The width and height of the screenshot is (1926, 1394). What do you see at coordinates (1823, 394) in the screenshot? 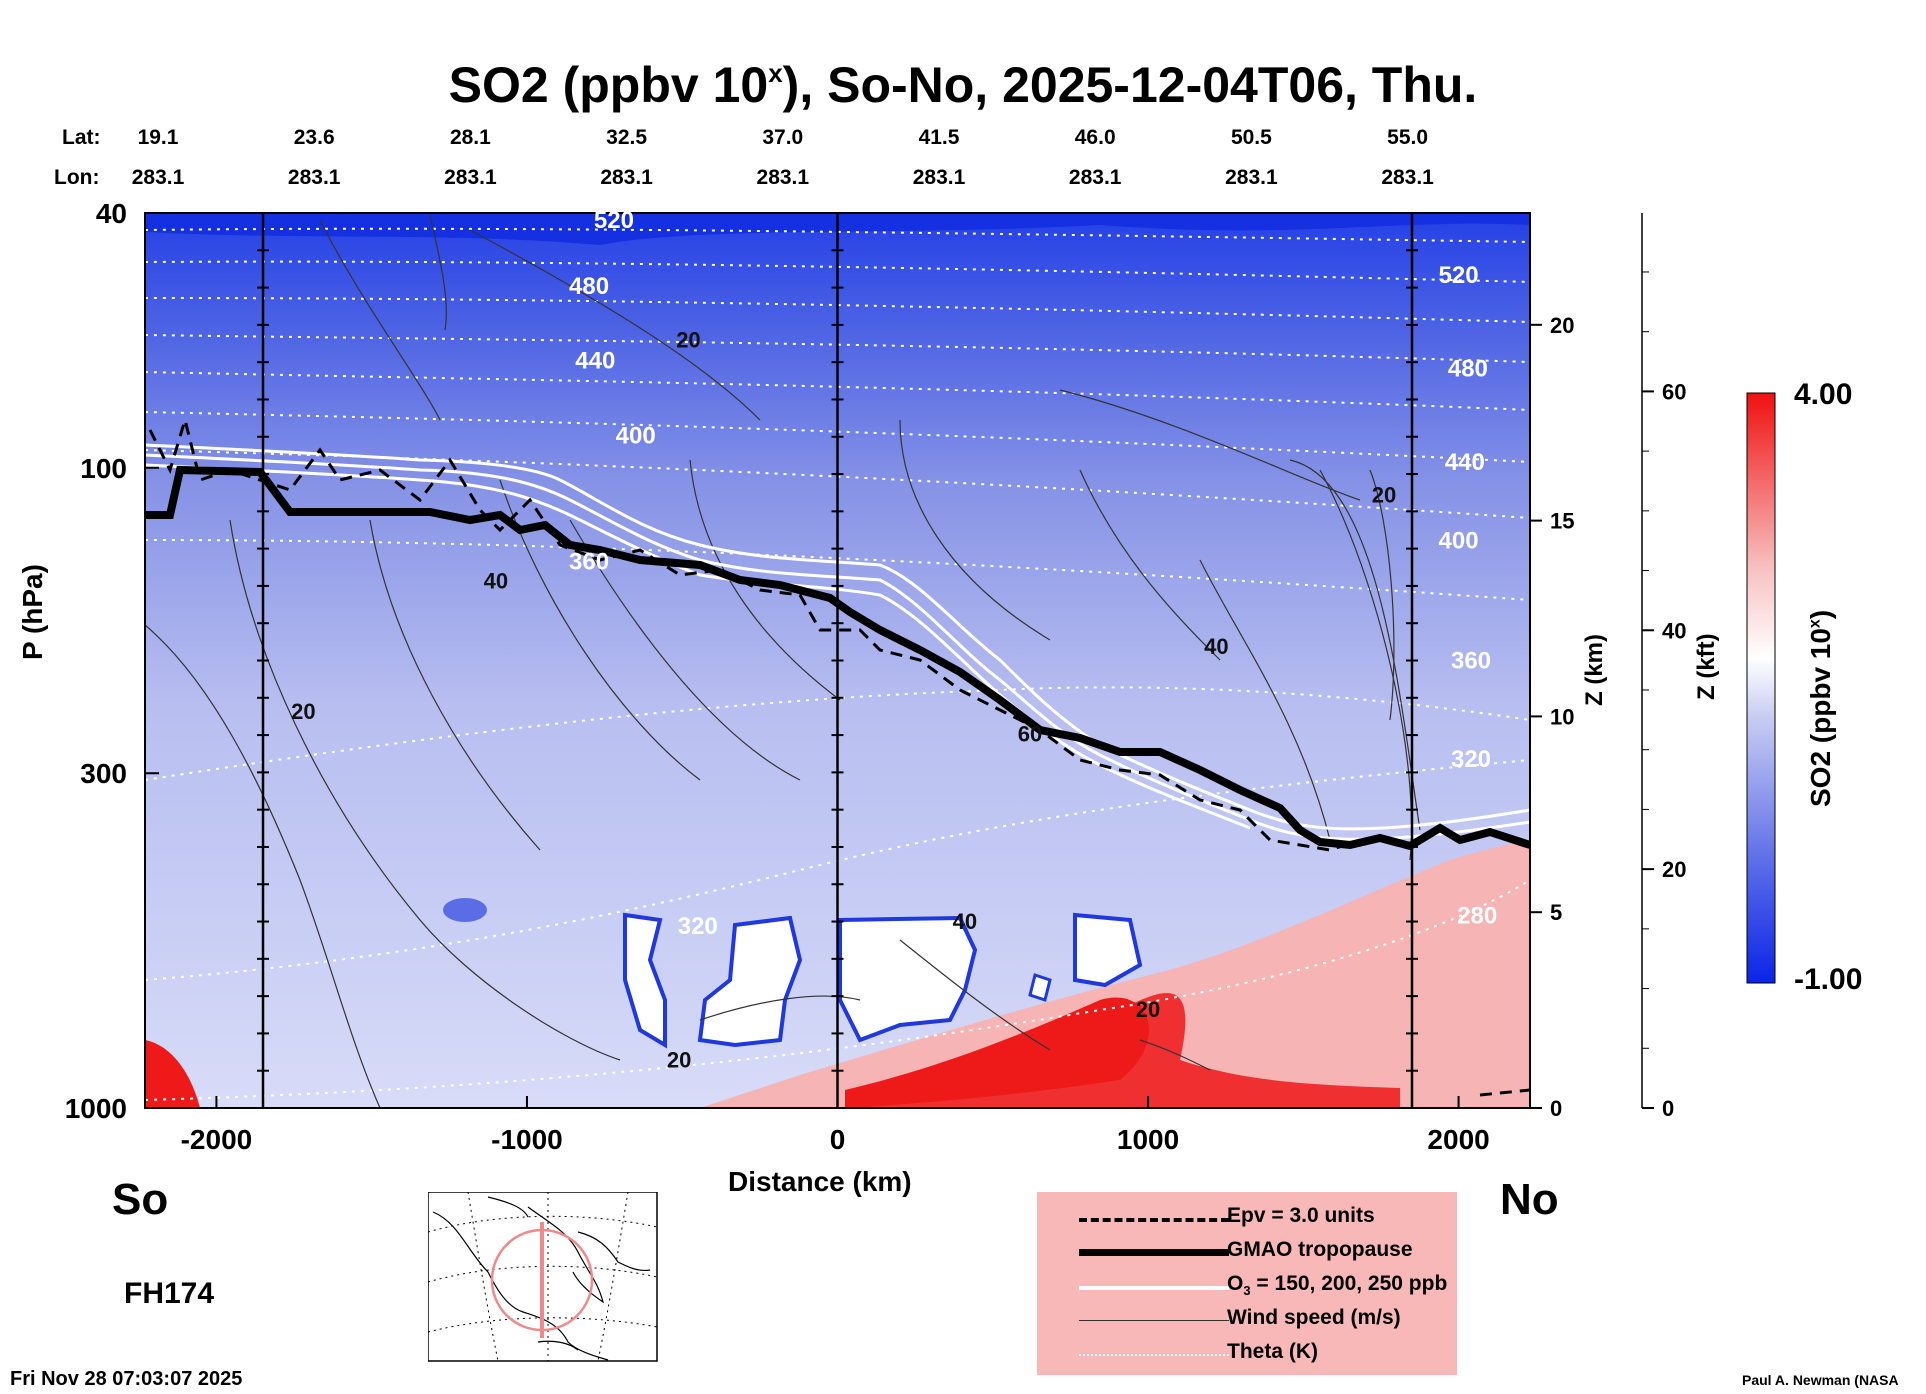
I see `colorbar-max-label: 4.00` at bounding box center [1823, 394].